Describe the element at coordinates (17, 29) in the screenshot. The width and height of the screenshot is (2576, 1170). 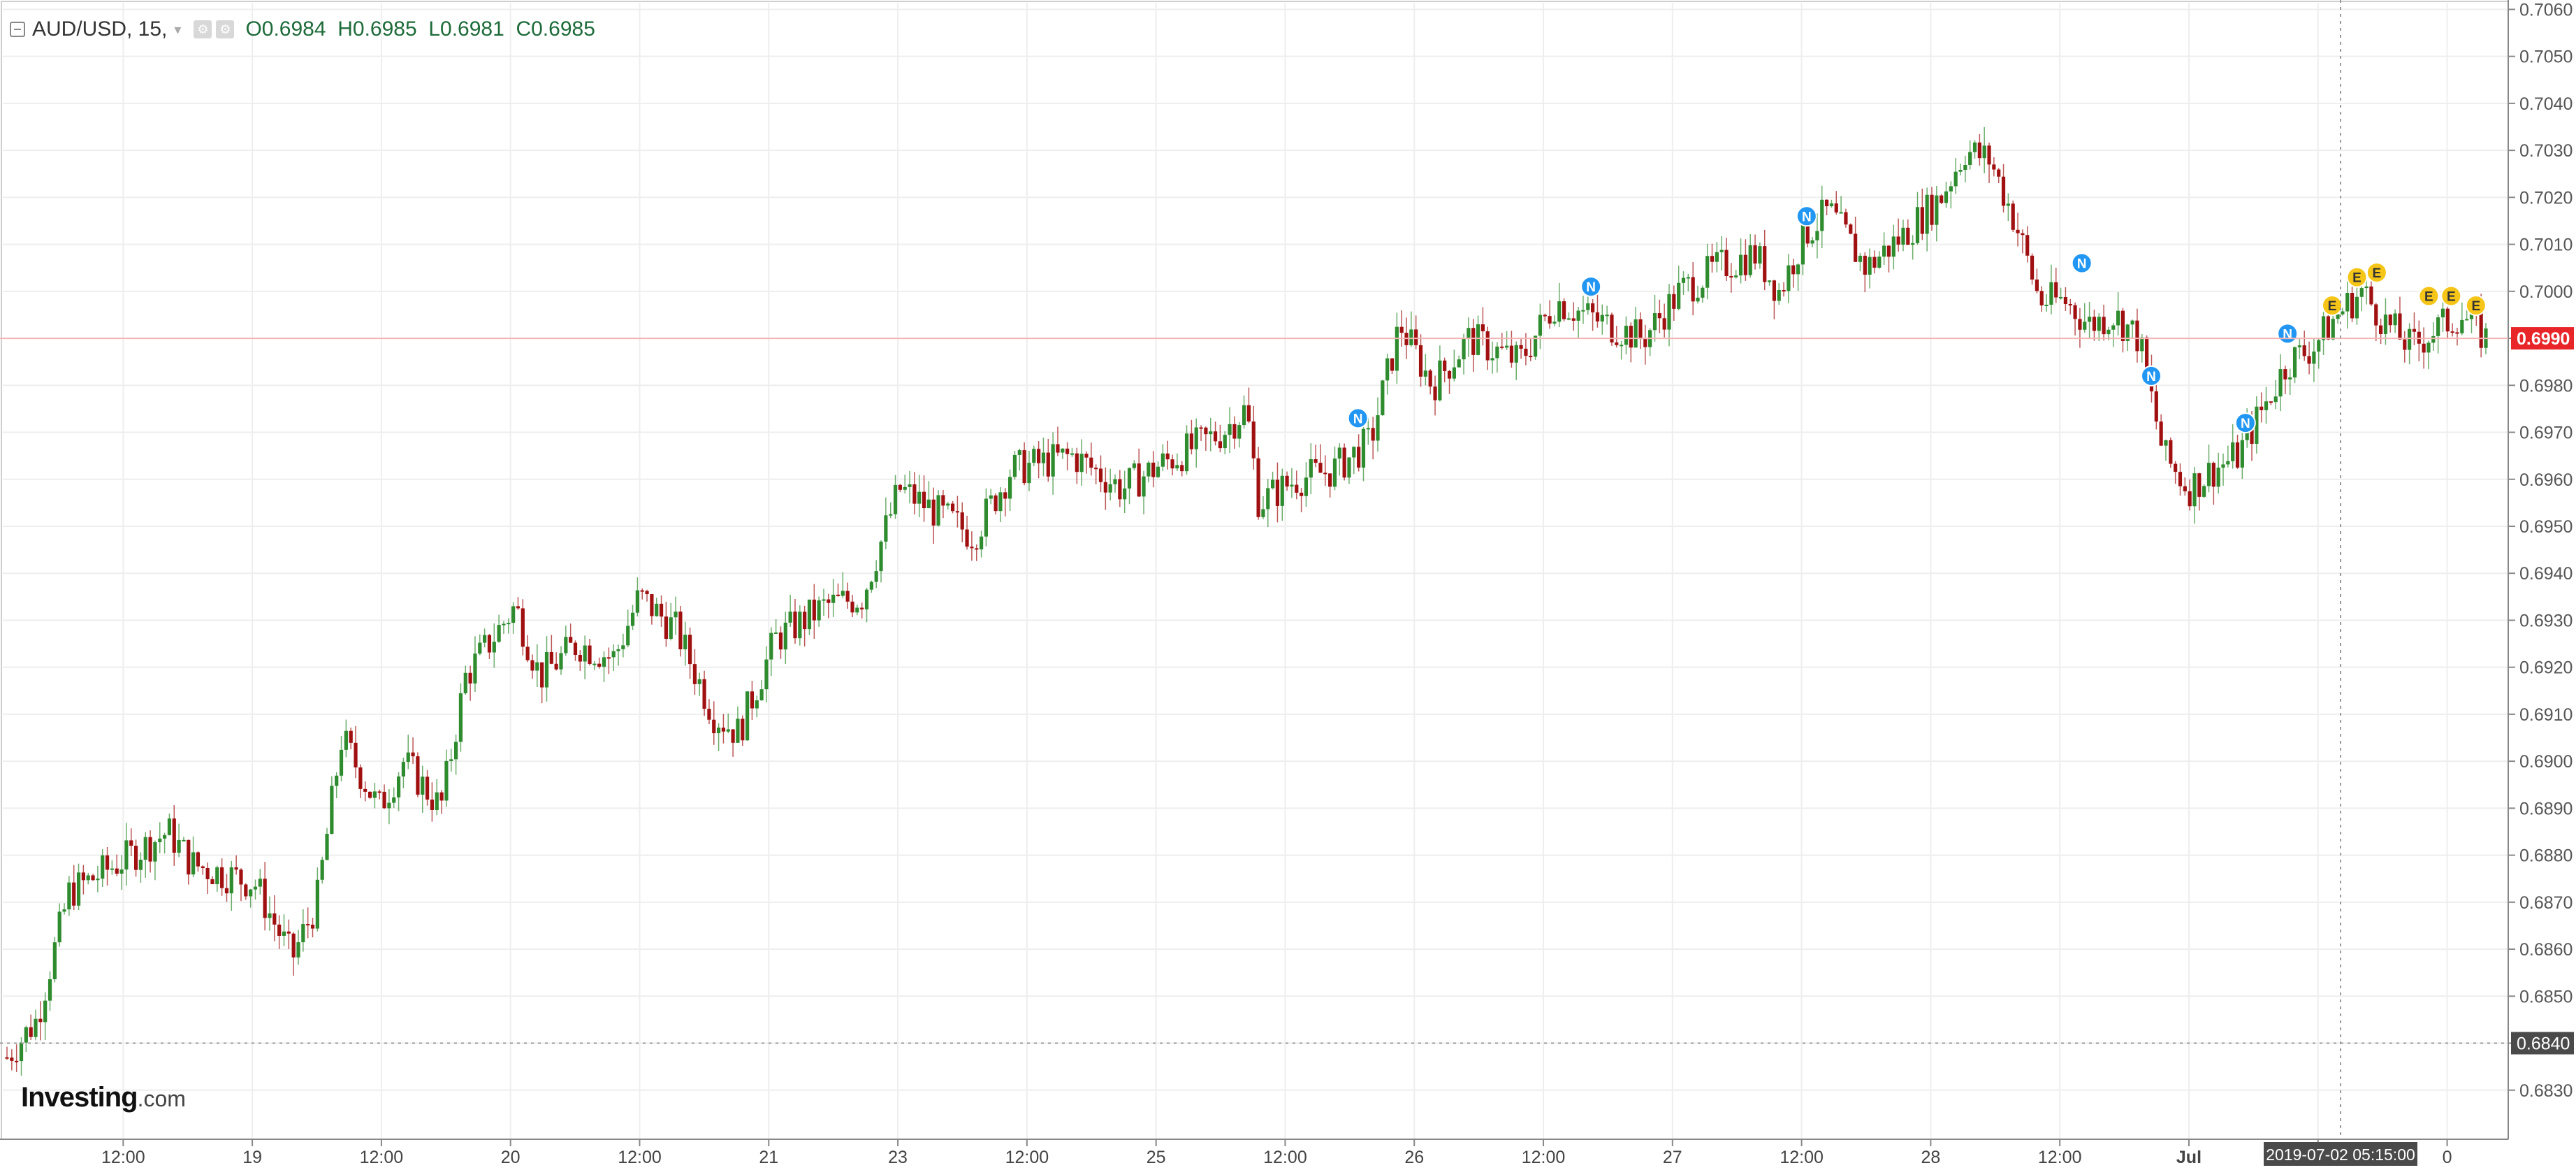
I see `collapse-legend-icon` at that location.